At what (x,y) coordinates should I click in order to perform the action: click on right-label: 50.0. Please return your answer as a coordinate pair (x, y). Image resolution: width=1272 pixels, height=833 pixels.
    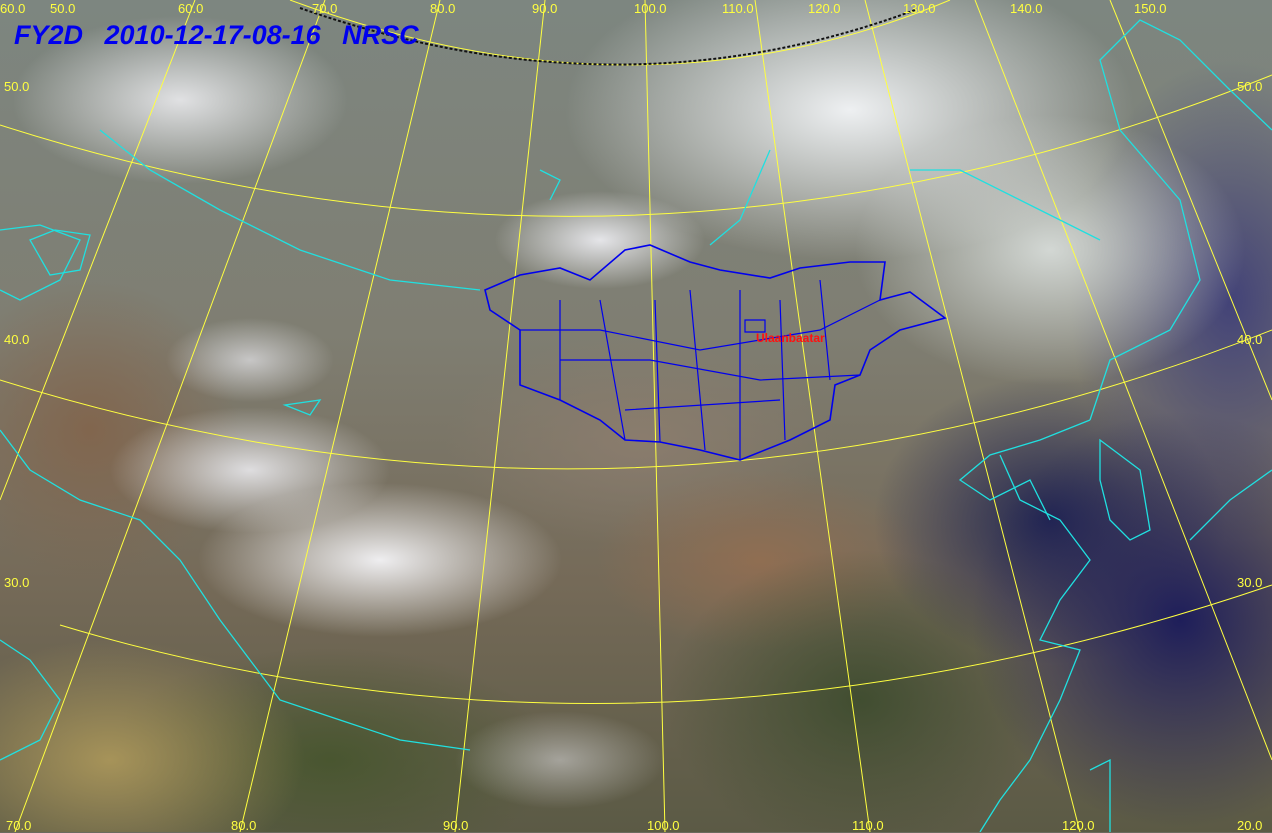
    Looking at the image, I should click on (1250, 86).